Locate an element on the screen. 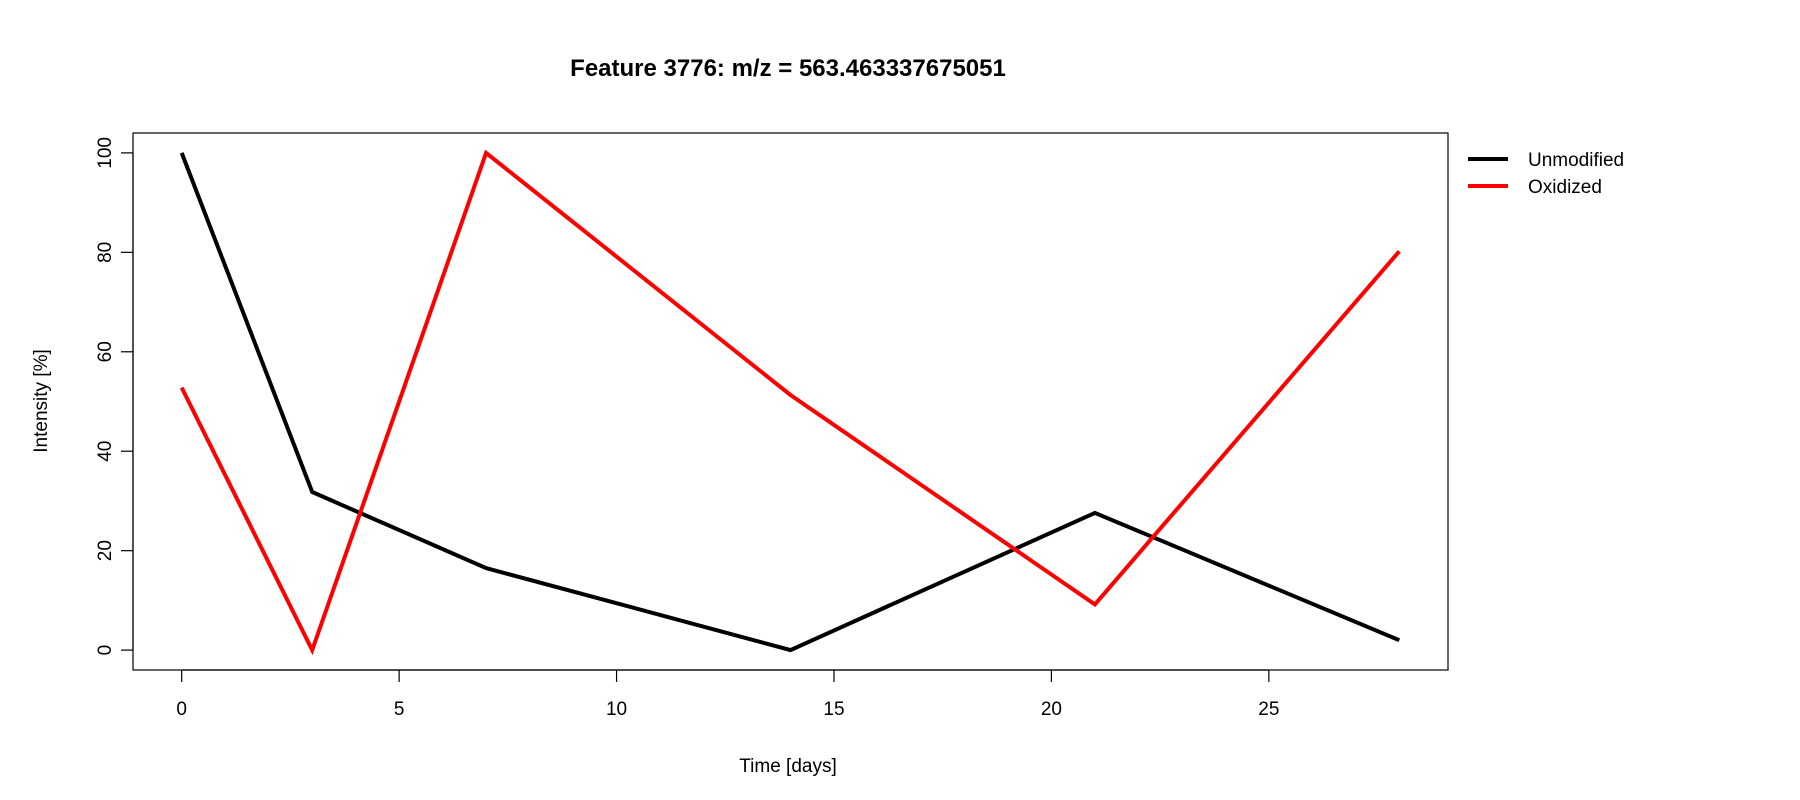 This screenshot has height=800, width=1800. x-tick-label: 10 is located at coordinates (616, 709).